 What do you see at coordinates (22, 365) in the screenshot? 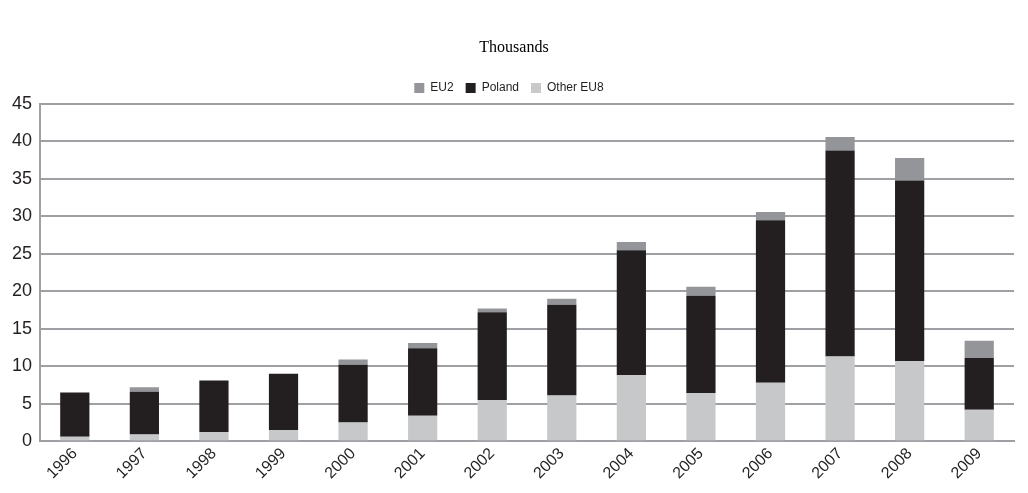
I see `y-tick-label: 10` at bounding box center [22, 365].